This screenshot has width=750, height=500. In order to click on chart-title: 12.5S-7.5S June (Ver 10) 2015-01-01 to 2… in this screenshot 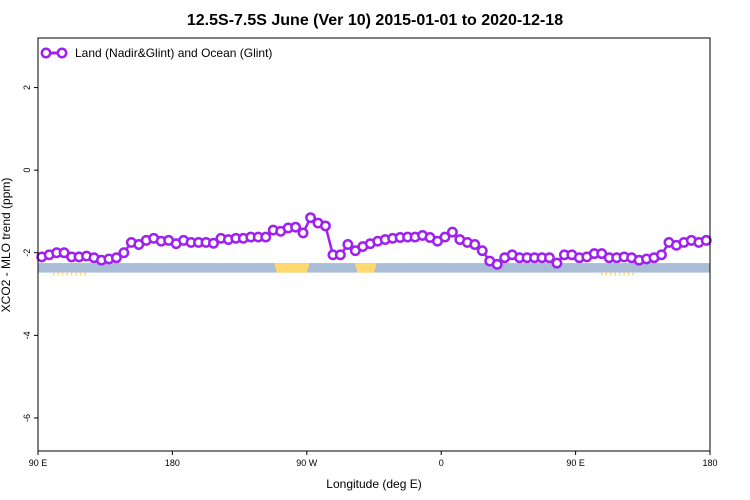, I will do `click(375, 20)`.